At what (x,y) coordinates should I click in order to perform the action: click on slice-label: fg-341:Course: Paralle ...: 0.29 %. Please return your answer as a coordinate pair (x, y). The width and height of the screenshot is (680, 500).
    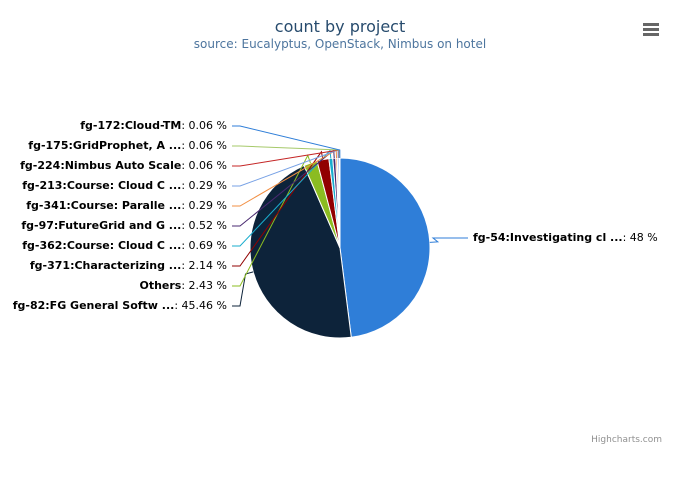
    Looking at the image, I should click on (126, 205).